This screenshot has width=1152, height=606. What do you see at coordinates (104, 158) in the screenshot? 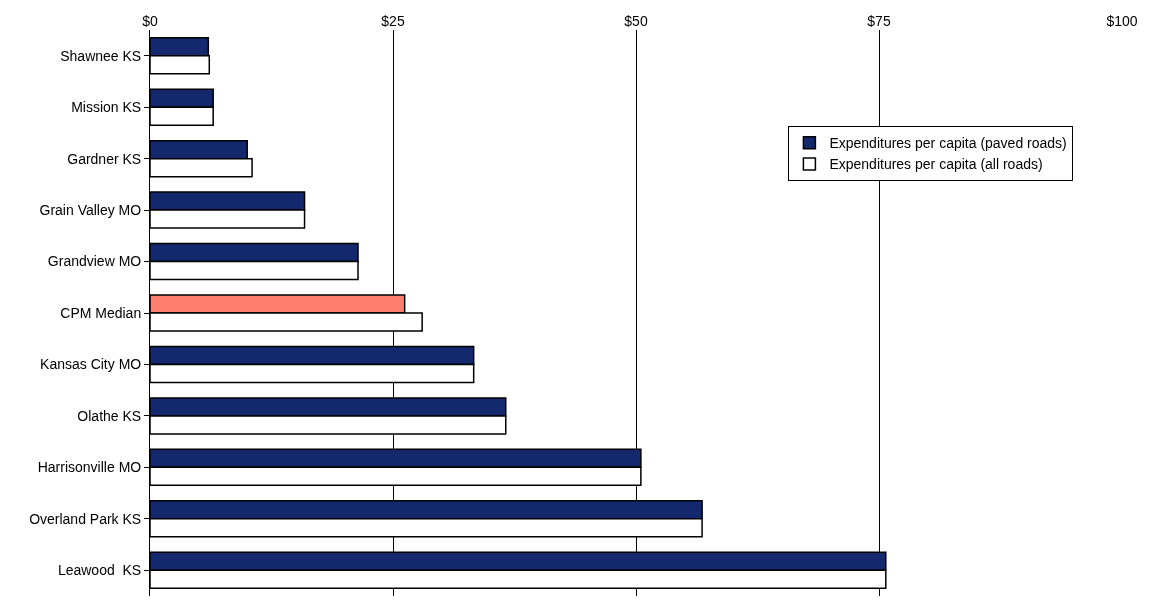
I see `y-tick-label: Gardner KS` at bounding box center [104, 158].